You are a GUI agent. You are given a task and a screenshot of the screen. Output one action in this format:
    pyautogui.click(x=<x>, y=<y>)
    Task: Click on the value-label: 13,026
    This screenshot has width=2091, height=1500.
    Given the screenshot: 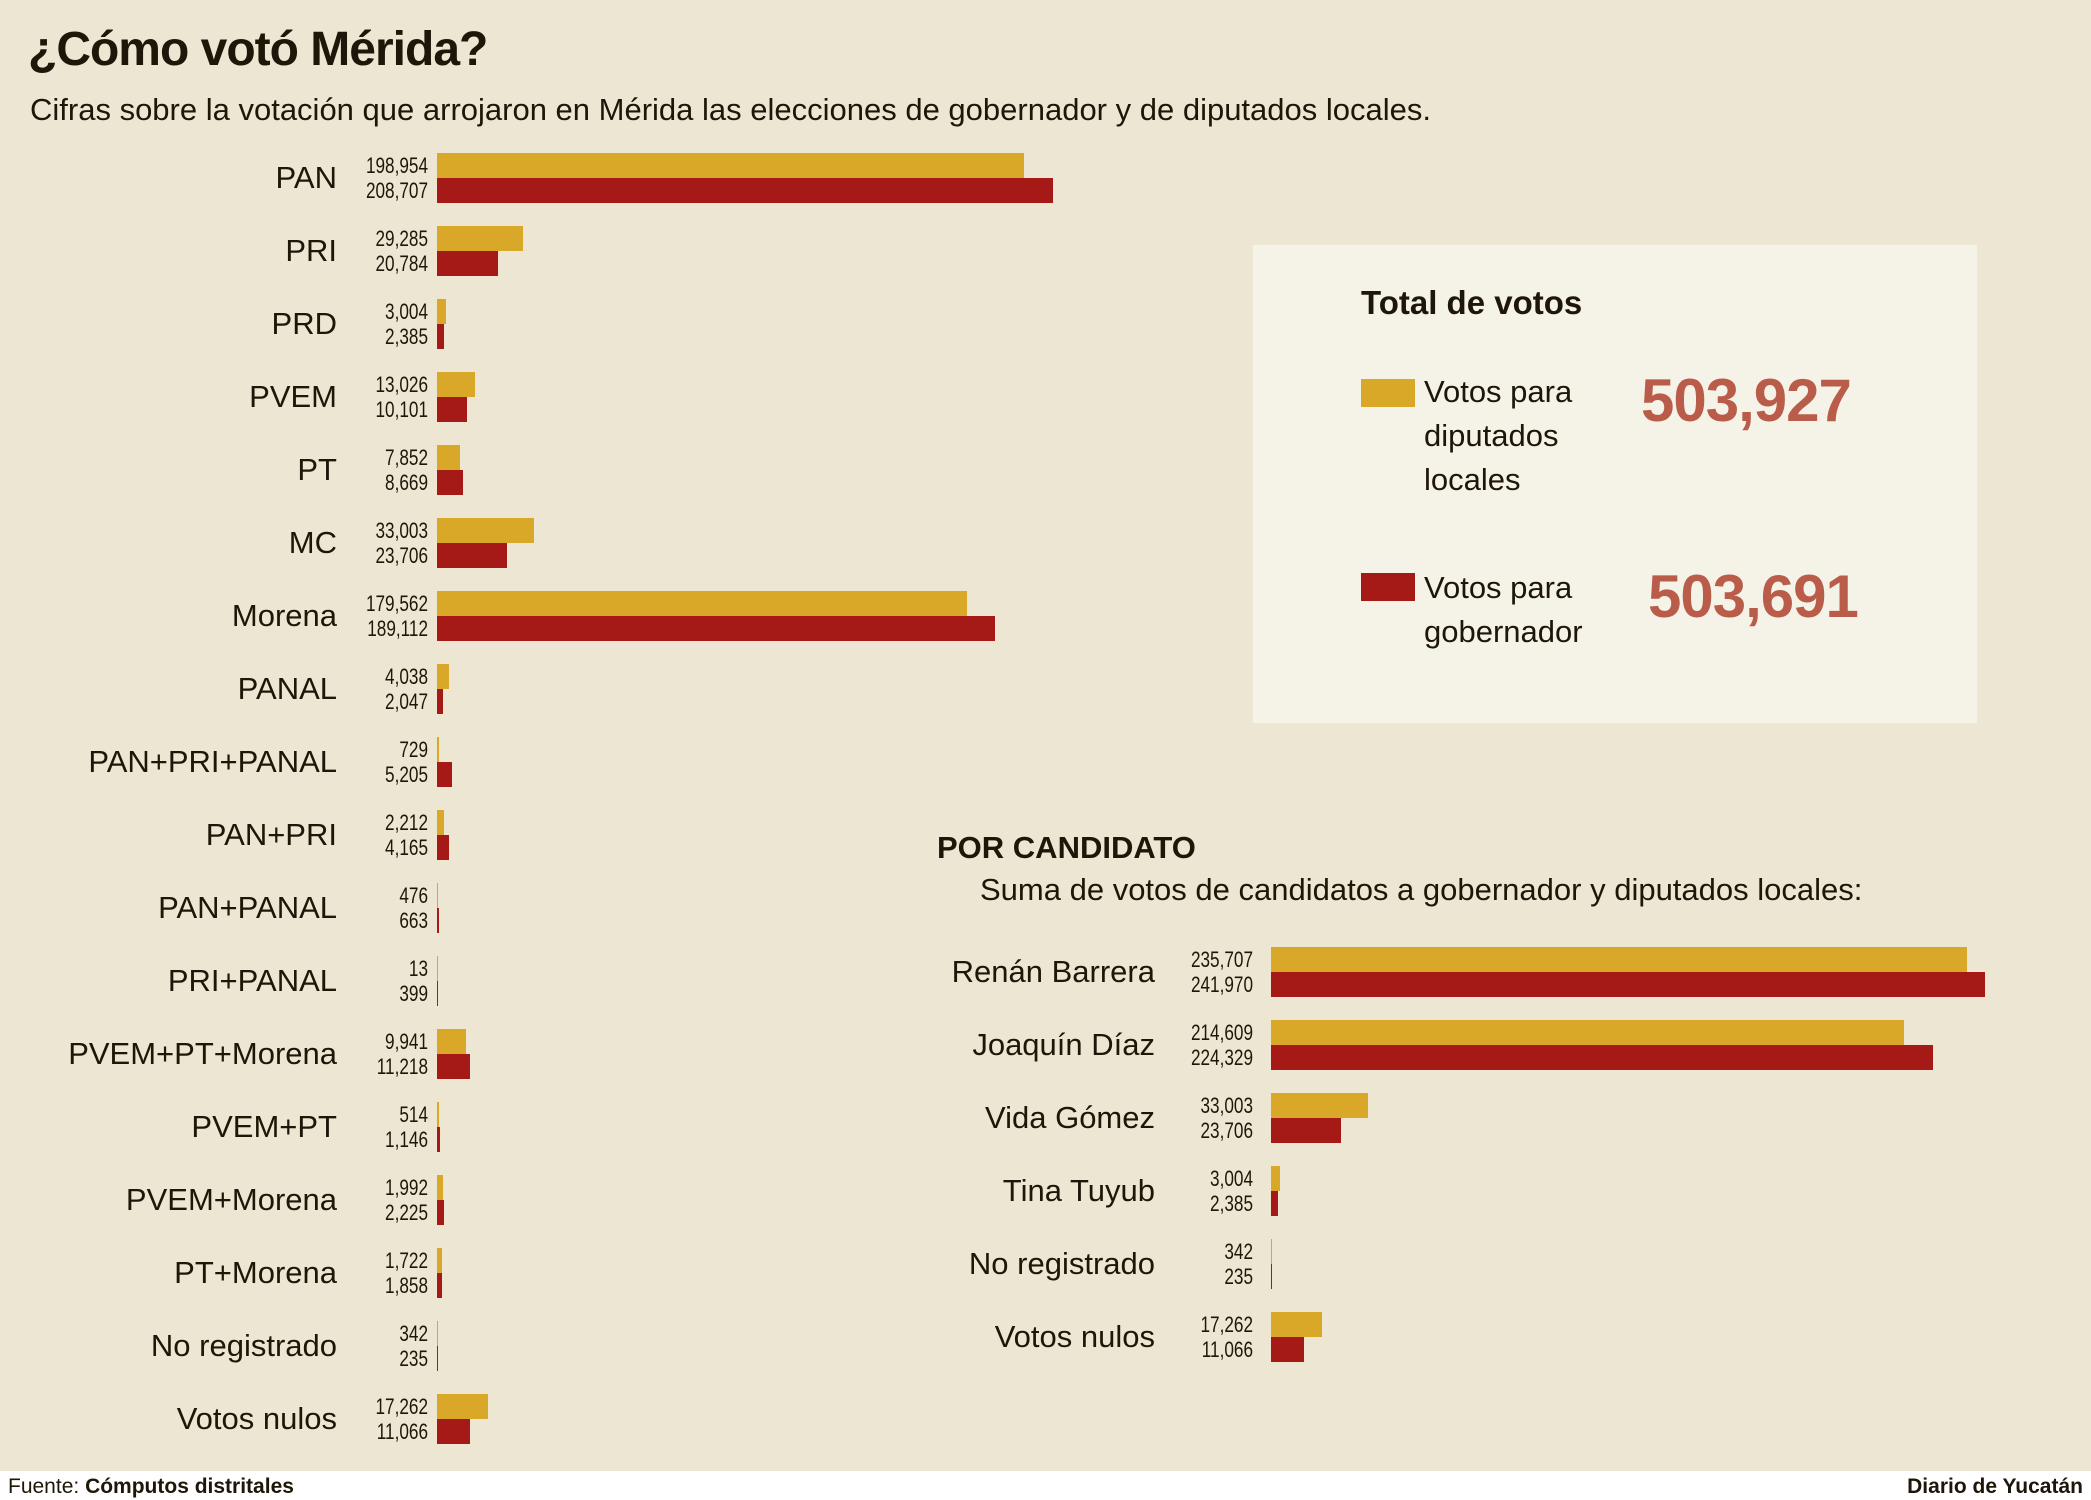 What is the action you would take?
    pyautogui.click(x=401, y=384)
    